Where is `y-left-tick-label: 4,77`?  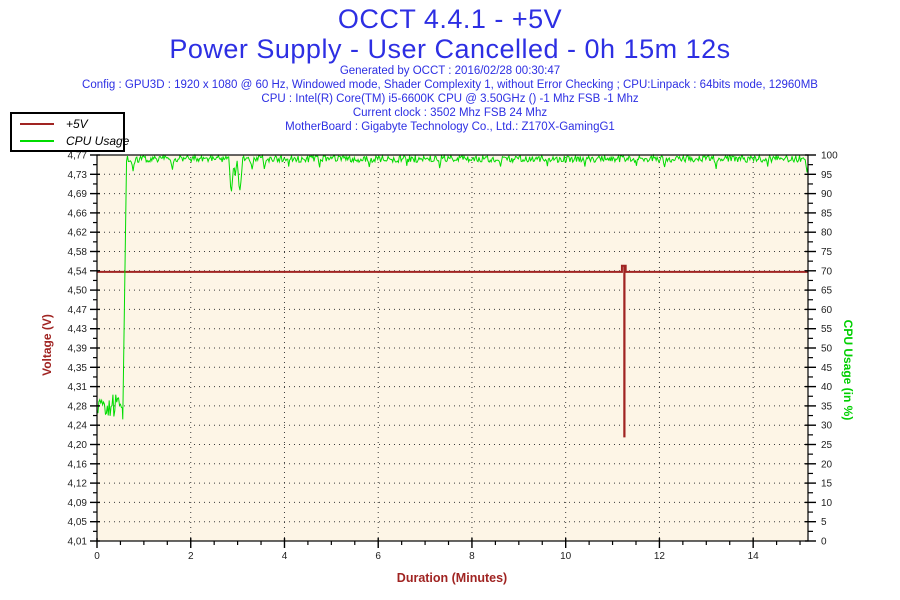
y-left-tick-label: 4,77 is located at coordinates (78, 156).